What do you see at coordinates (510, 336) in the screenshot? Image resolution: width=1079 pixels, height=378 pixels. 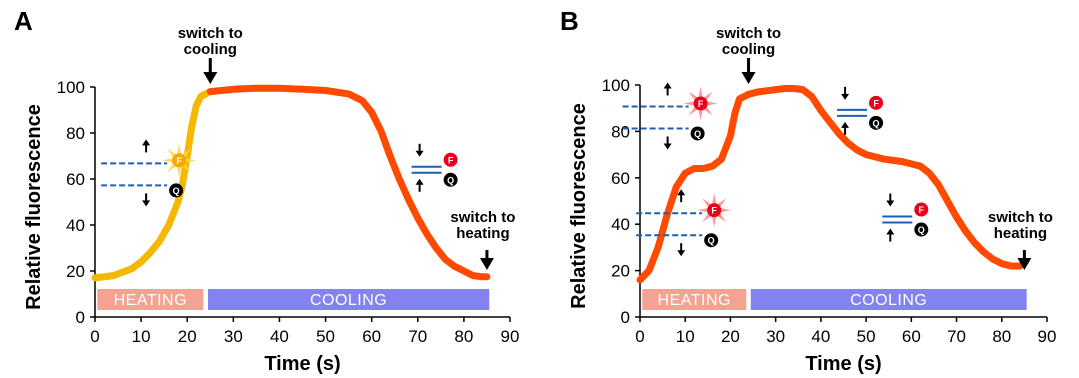 I see `x-tick-label: 90` at bounding box center [510, 336].